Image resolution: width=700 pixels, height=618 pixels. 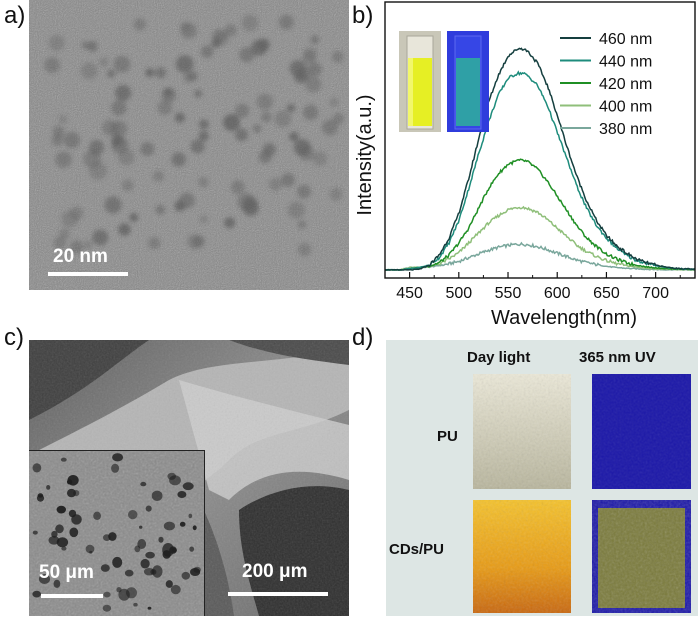 I want to click on cuvette-photos-inset, so click(x=444, y=81).